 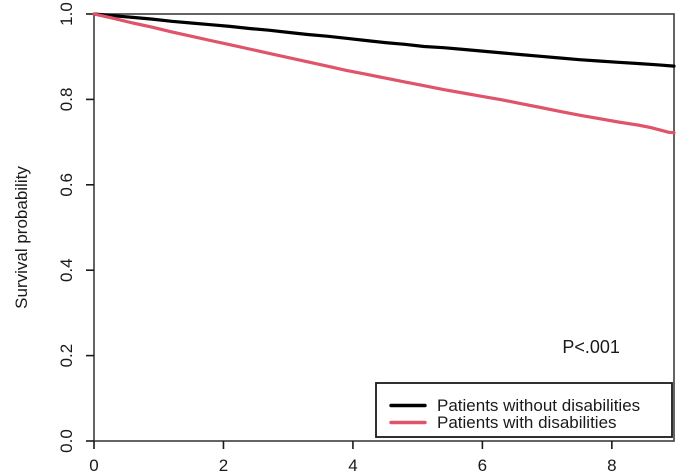 I want to click on annotation-group: P<.001, so click(x=591, y=347).